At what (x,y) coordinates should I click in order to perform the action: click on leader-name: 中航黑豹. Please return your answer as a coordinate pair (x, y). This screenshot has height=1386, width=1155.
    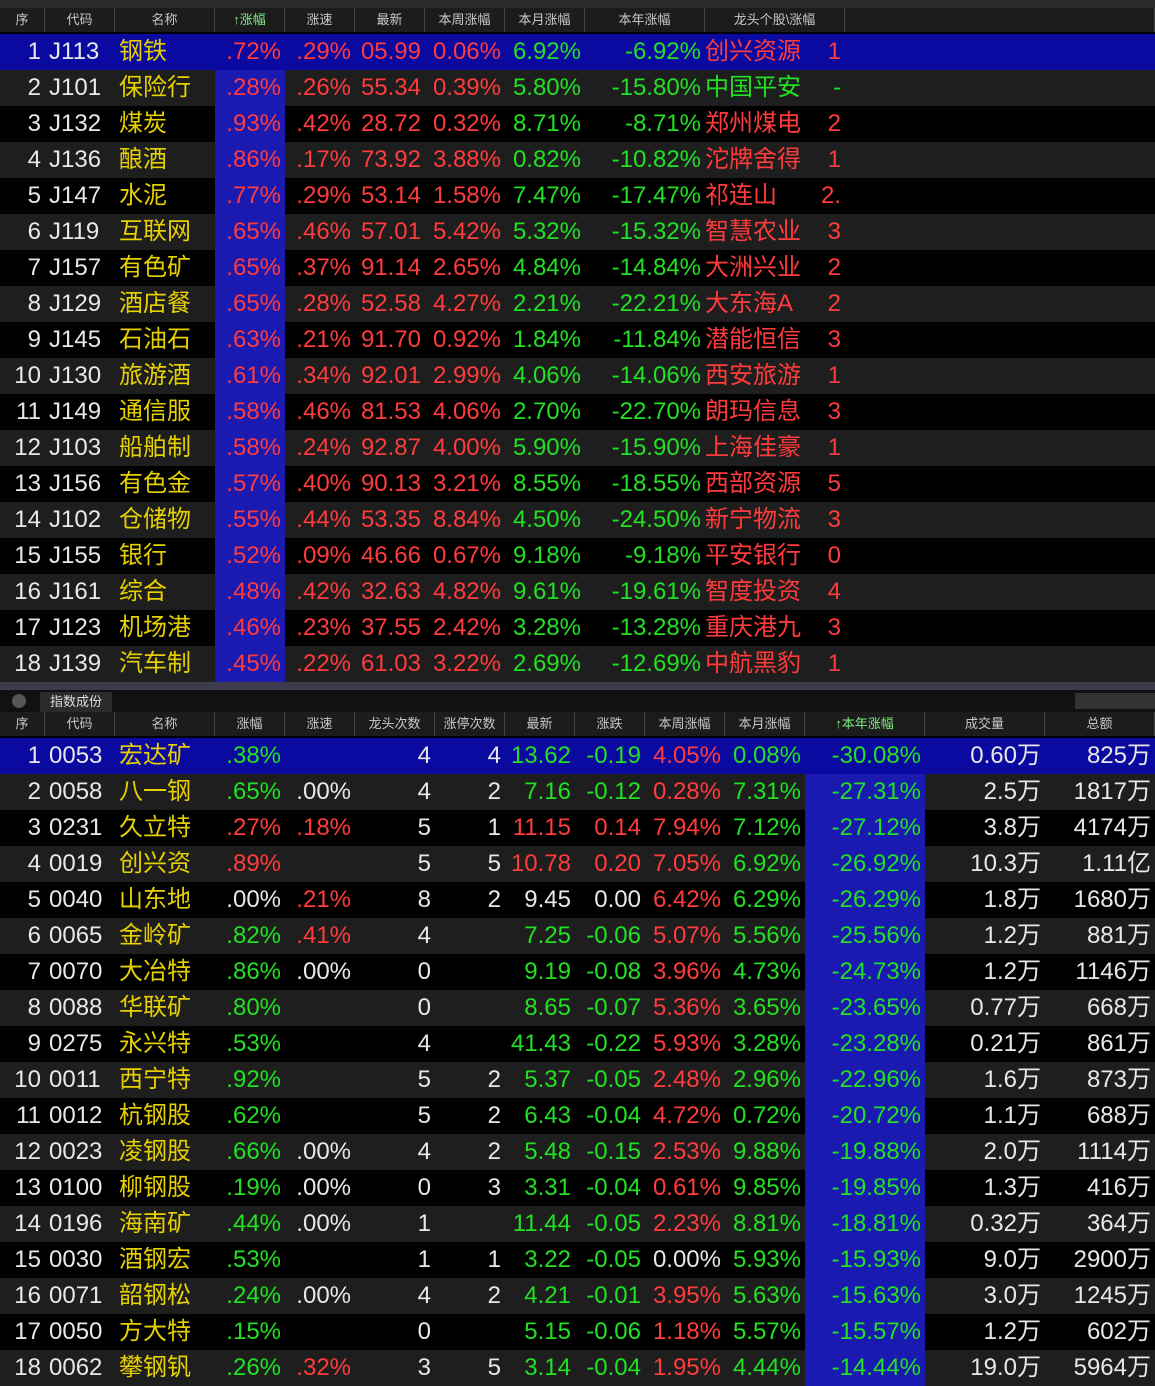
    Looking at the image, I should click on (753, 663).